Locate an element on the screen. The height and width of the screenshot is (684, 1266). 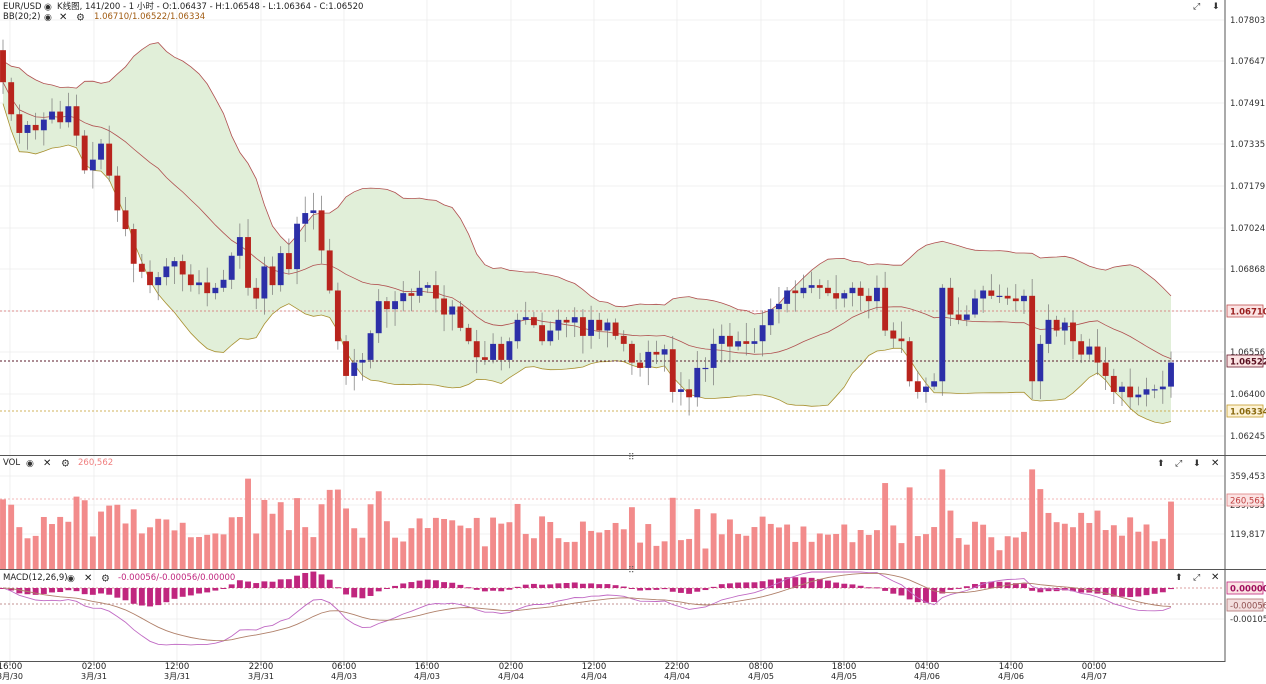
volume-move-up-button: ⬆ is located at coordinates (1161, 464).